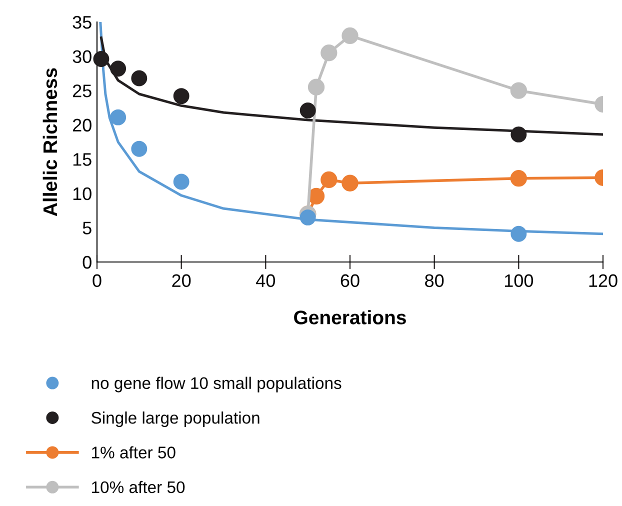  I want to click on y-tick-label: 30, so click(82, 57).